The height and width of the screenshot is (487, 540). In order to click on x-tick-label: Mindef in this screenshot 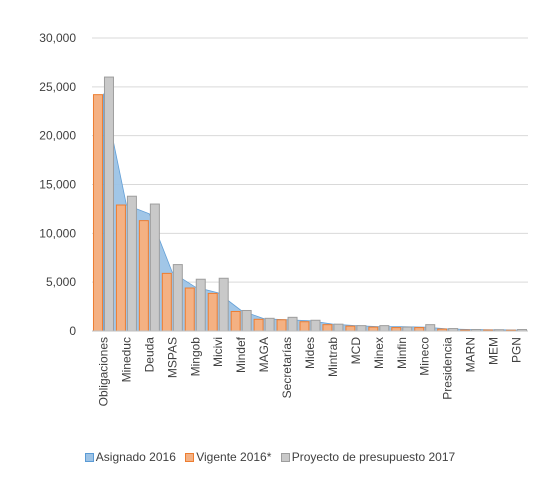, I will do `click(241, 354)`.